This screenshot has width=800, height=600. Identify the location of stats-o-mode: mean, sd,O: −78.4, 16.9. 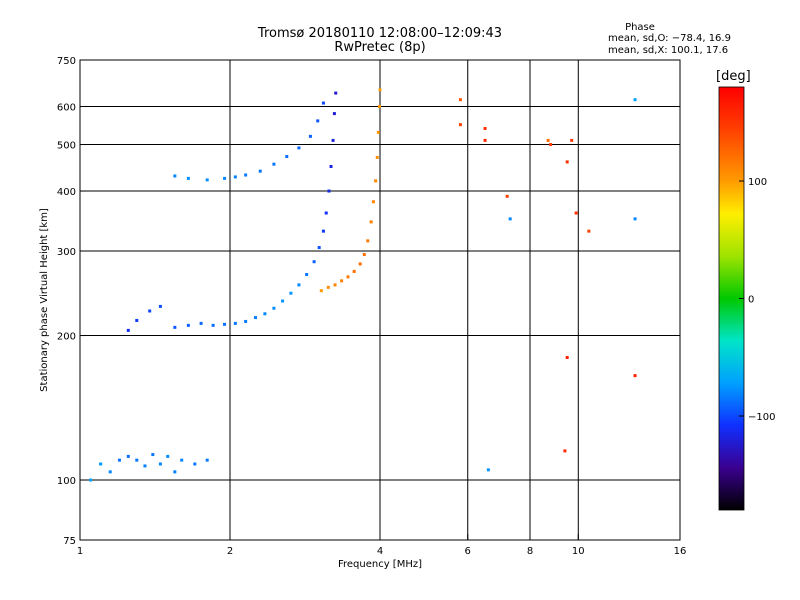
(669, 38).